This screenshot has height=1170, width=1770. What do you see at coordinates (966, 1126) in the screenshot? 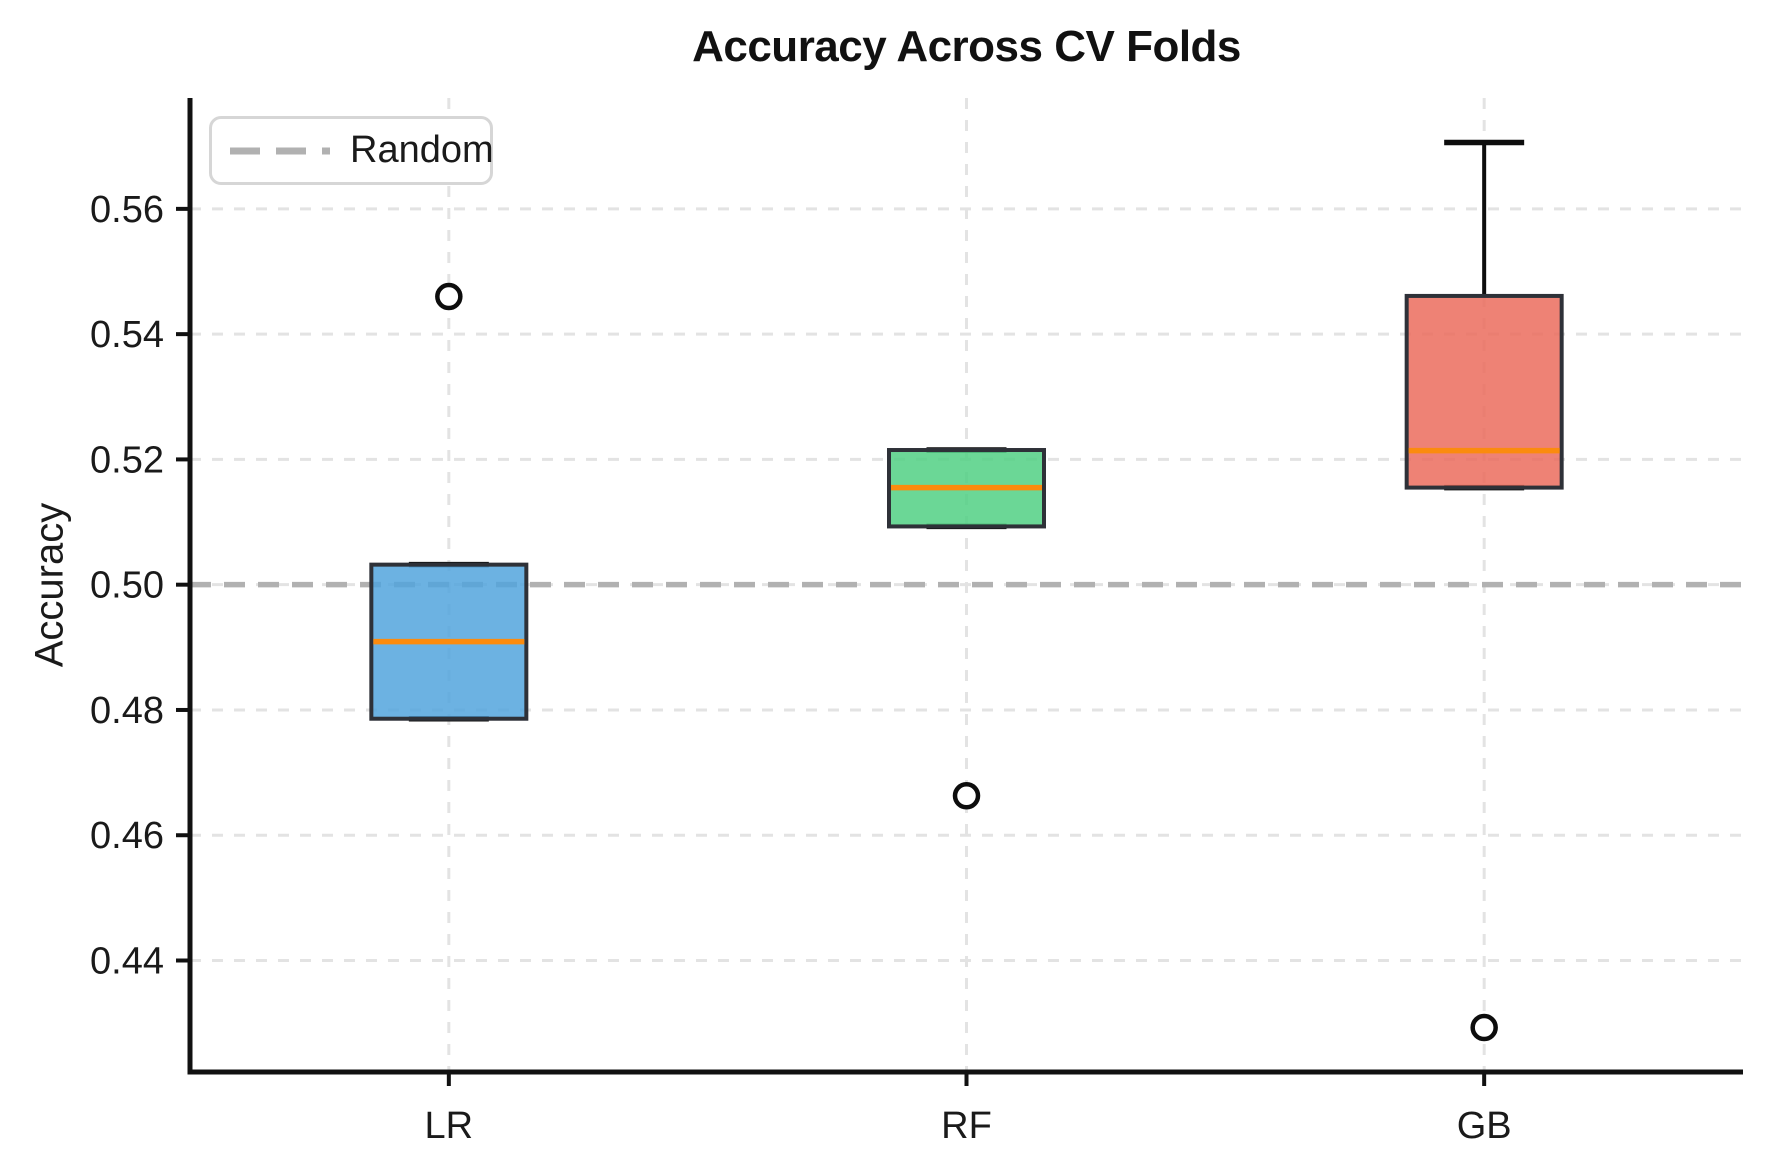
I see `x-tick-label: RF` at bounding box center [966, 1126].